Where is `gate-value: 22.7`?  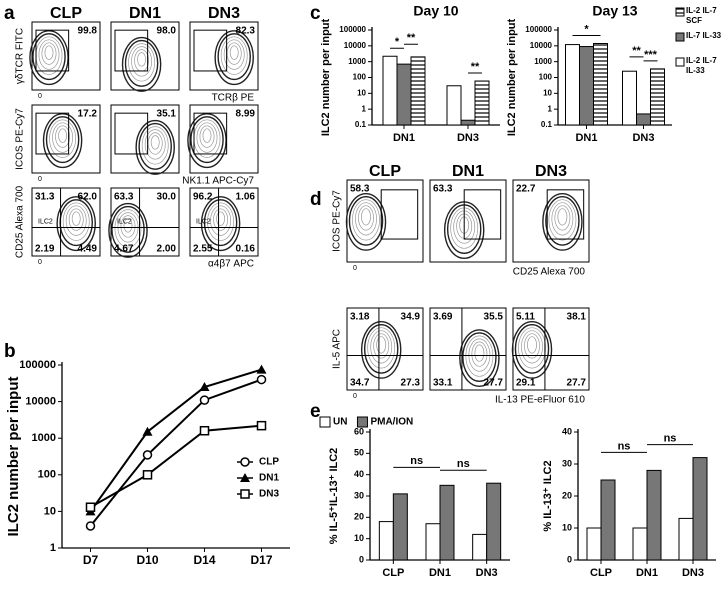
gate-value: 22.7 is located at coordinates (526, 189).